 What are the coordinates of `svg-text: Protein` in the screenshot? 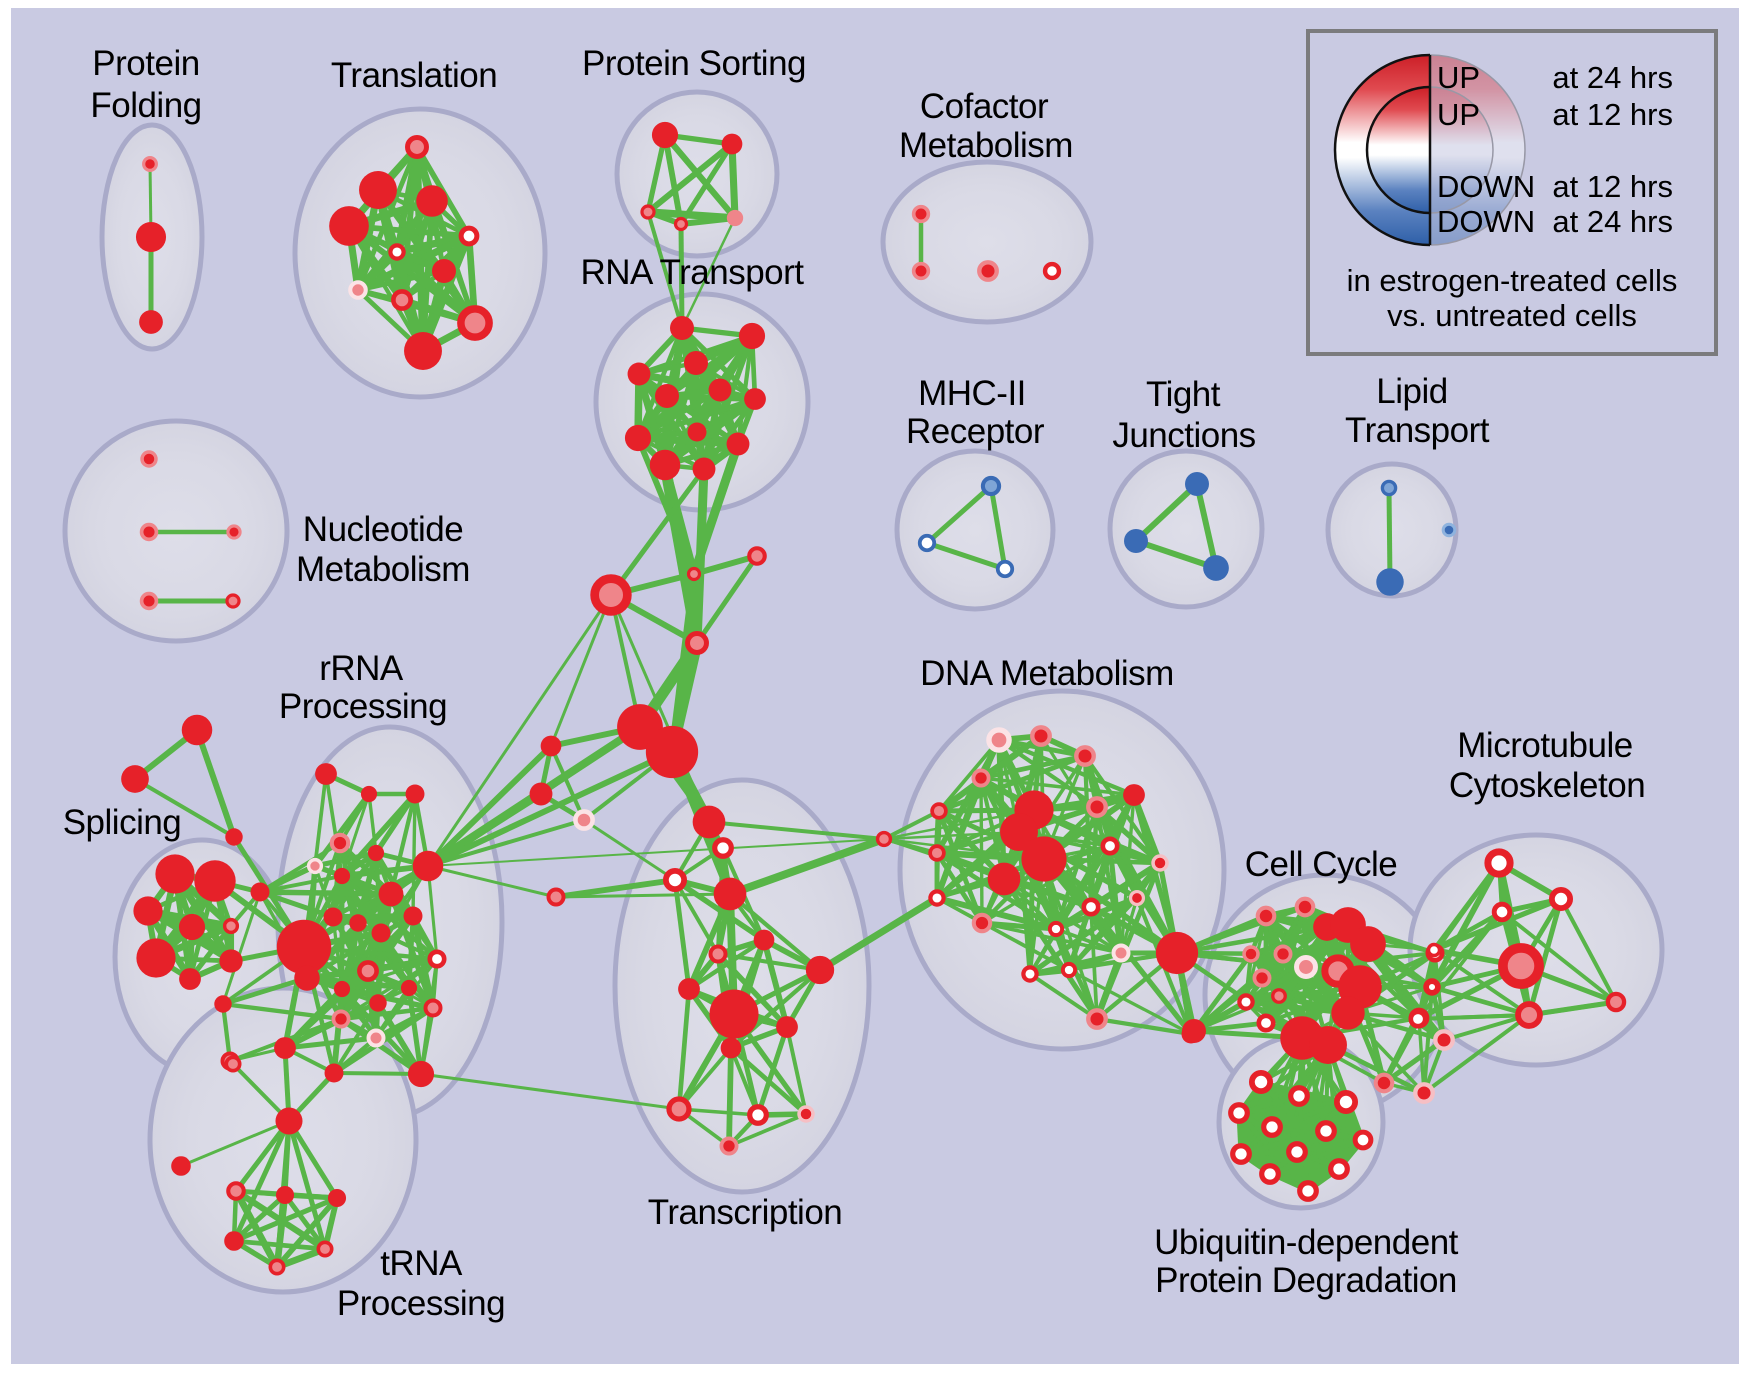 It's located at (145, 63).